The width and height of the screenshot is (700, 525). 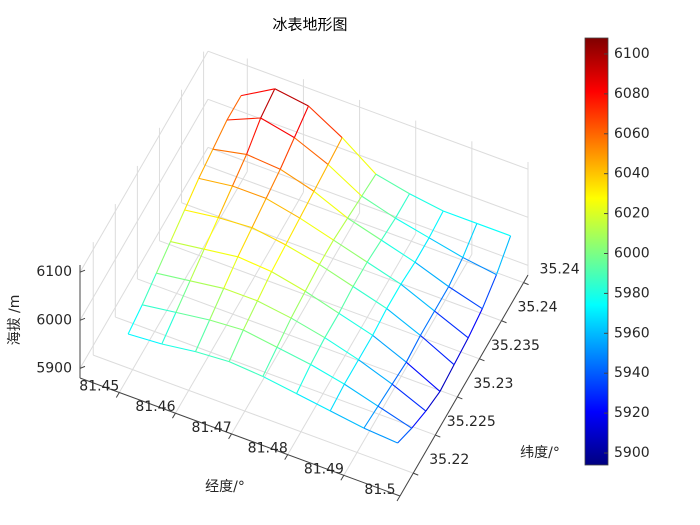 I want to click on y-axis-label: 纬度/°, so click(x=540, y=453).